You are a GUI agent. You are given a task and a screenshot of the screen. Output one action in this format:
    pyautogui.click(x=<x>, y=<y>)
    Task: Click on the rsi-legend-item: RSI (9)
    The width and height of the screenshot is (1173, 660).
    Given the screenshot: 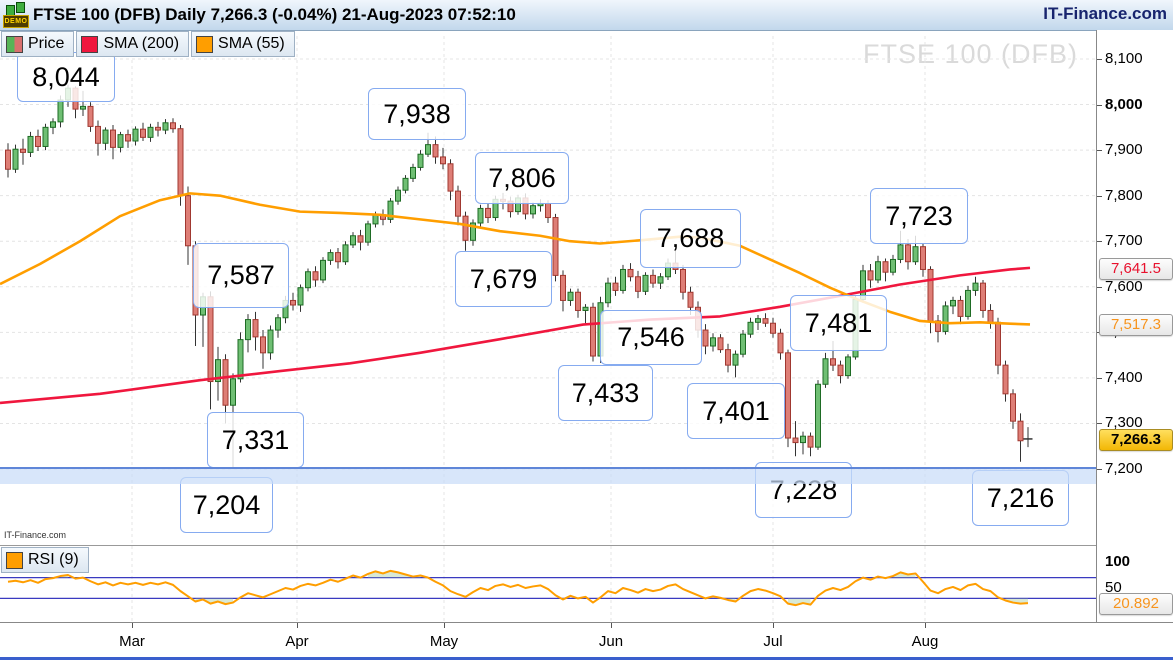 What is the action you would take?
    pyautogui.click(x=45, y=560)
    